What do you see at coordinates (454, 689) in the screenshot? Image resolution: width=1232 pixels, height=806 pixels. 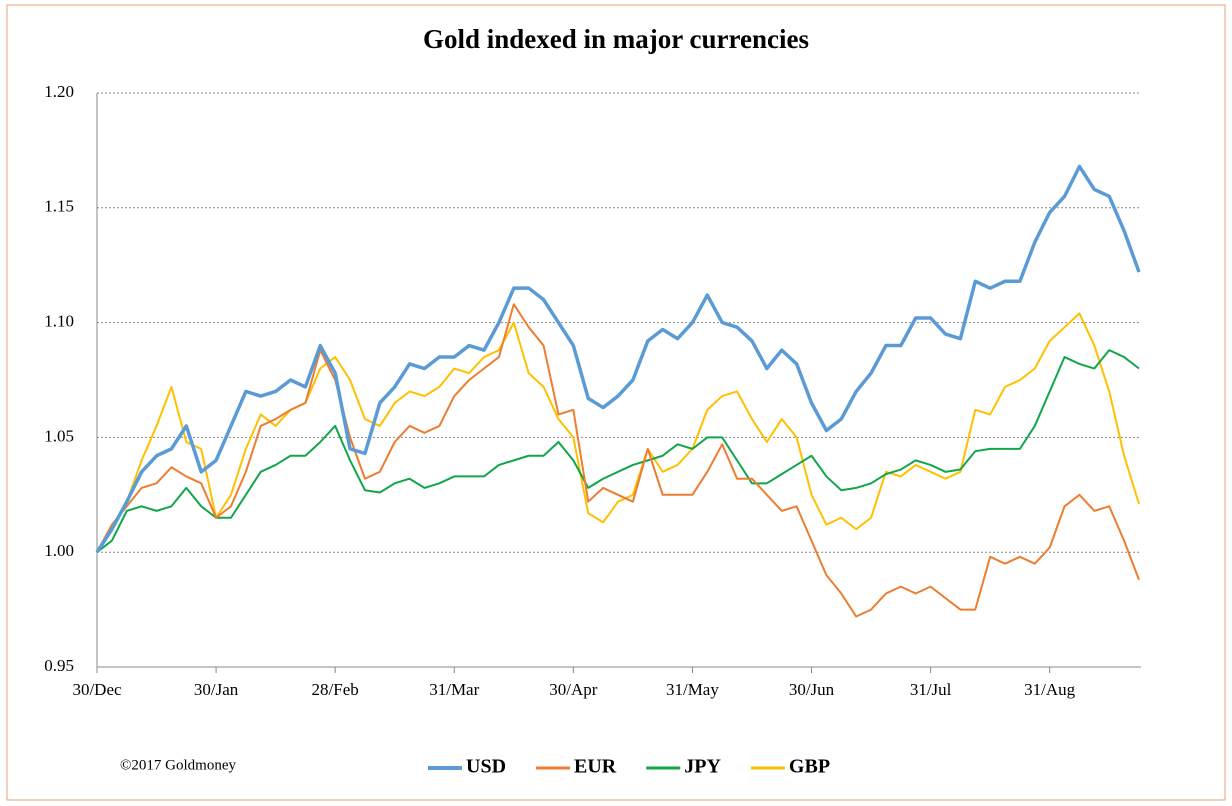 I see `x-tick-label: 31/Mar` at bounding box center [454, 689].